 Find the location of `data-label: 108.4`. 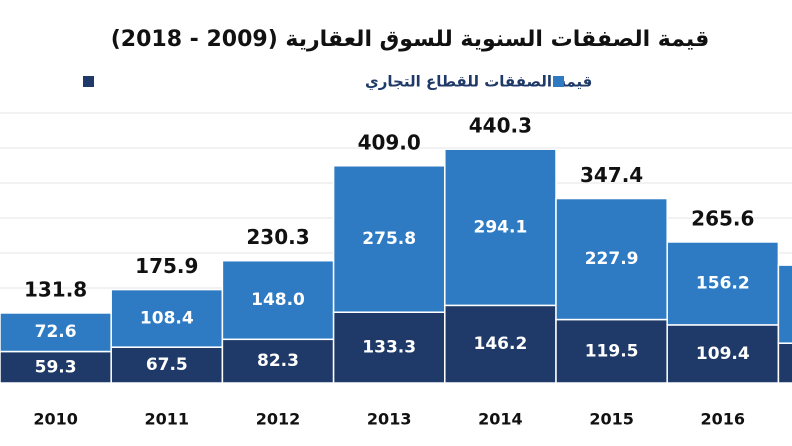

data-label: 108.4 is located at coordinates (167, 318).